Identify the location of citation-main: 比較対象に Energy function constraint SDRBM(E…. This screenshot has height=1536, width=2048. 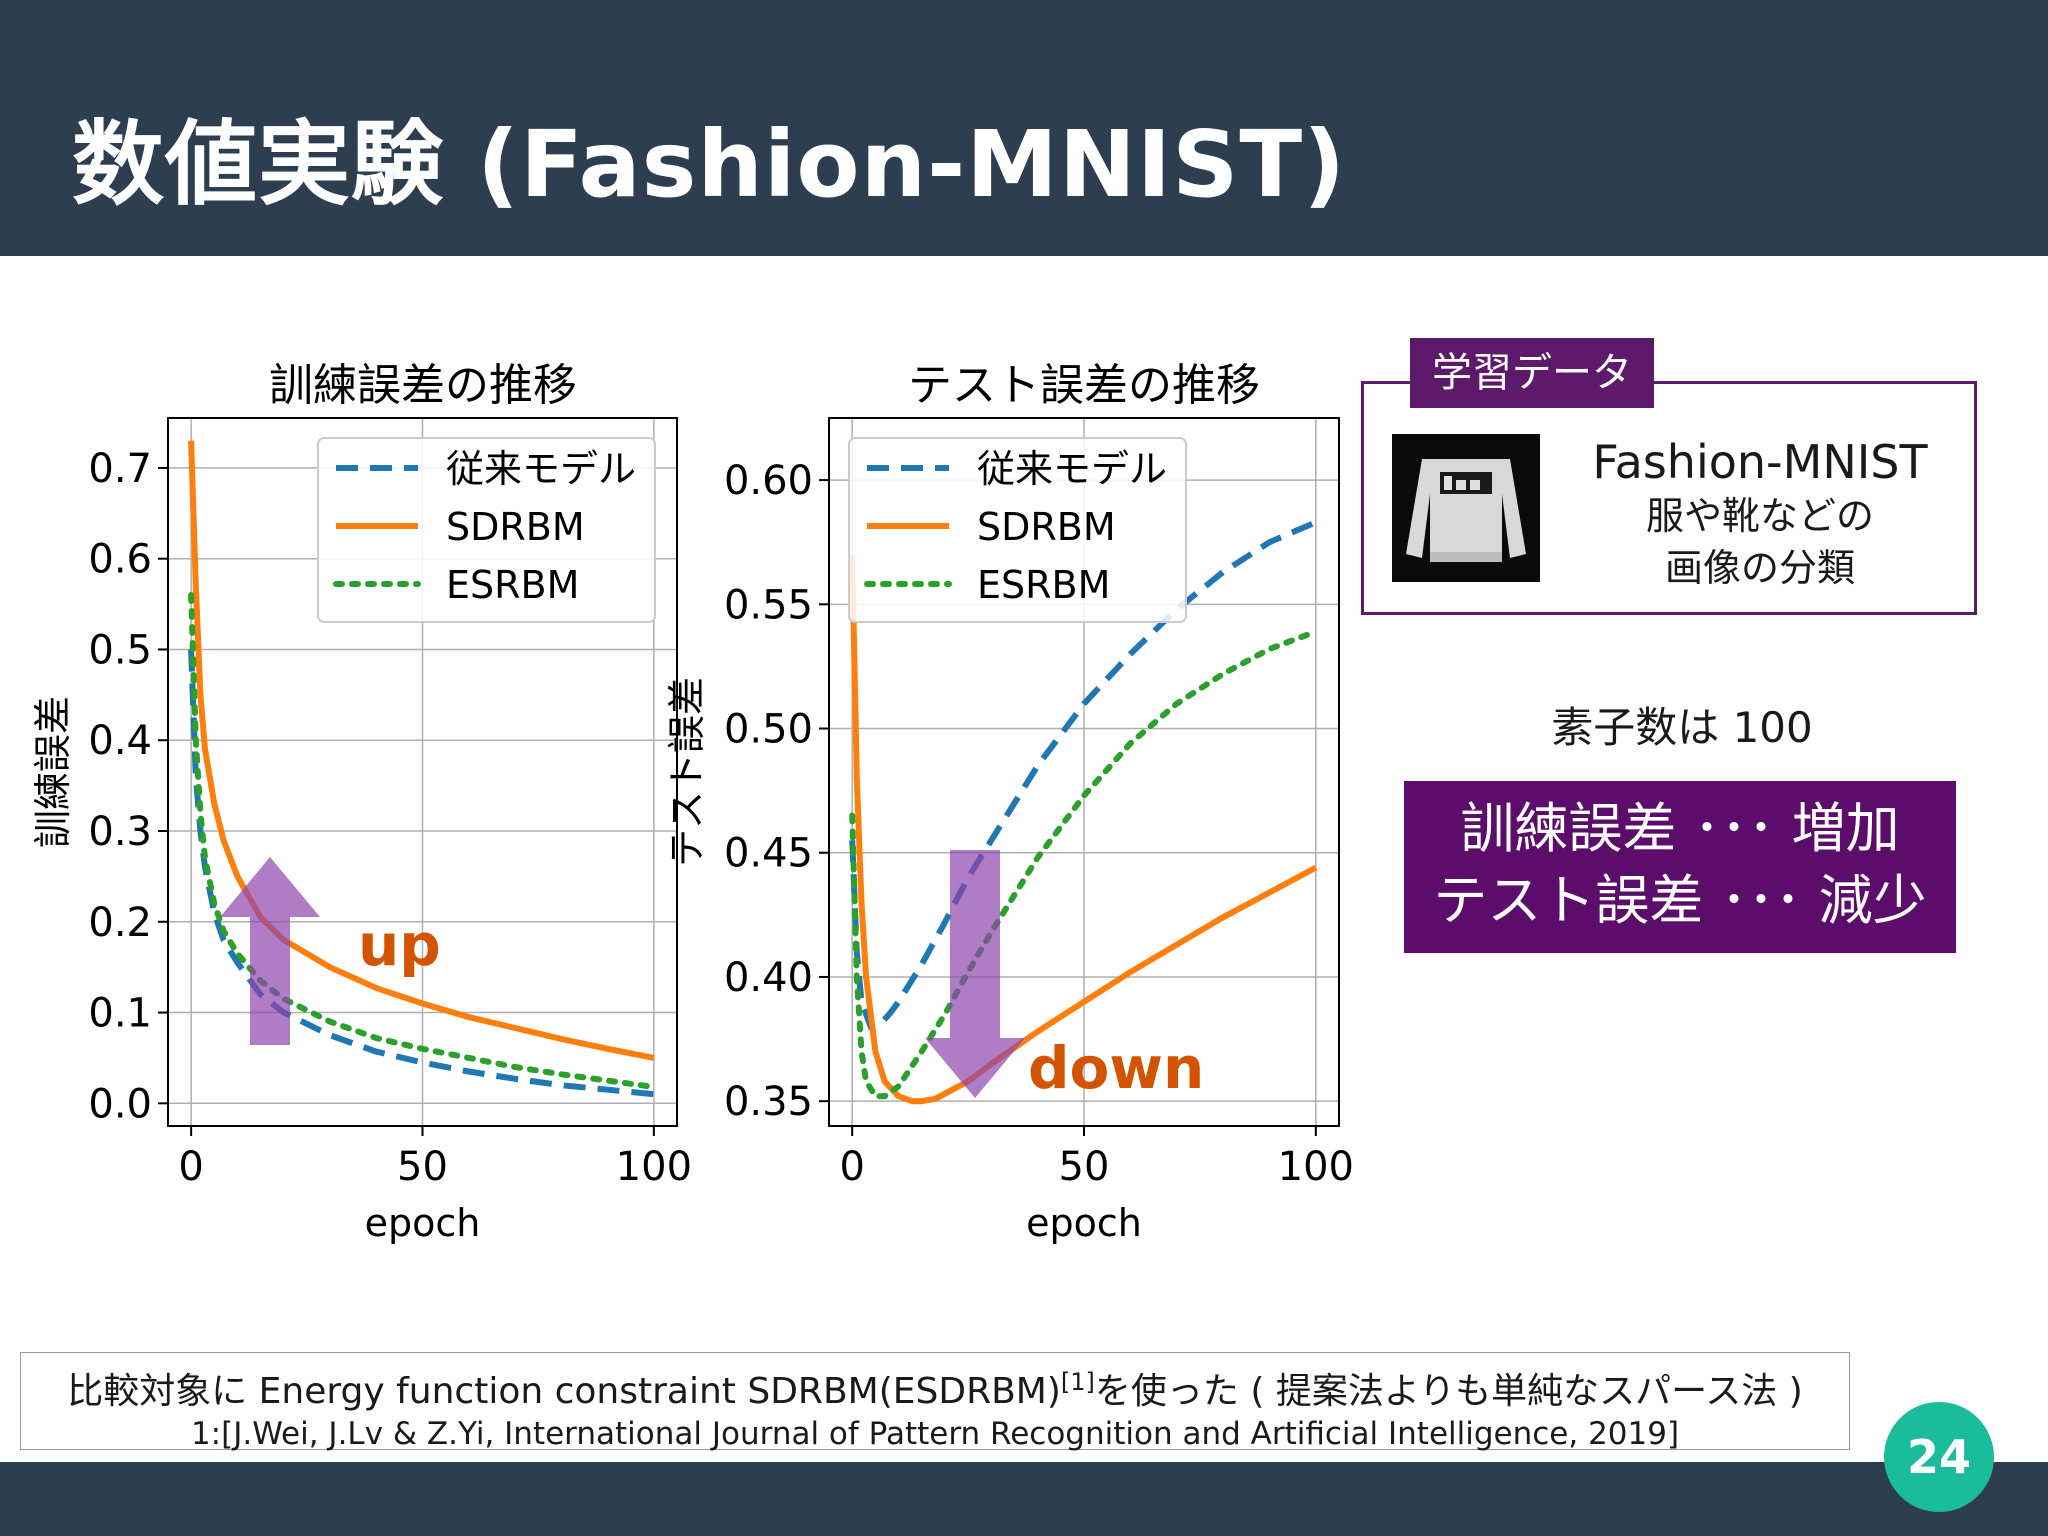
(564, 1391).